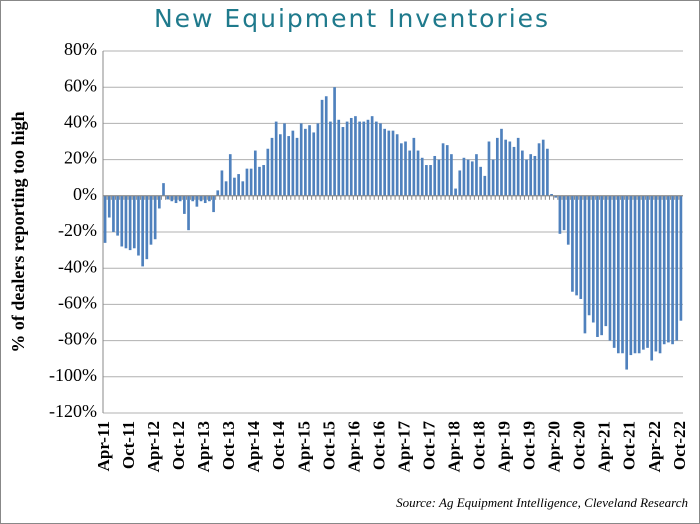 The image size is (700, 524). What do you see at coordinates (153, 446) in the screenshot?
I see `x-tick-label: Apr-12` at bounding box center [153, 446].